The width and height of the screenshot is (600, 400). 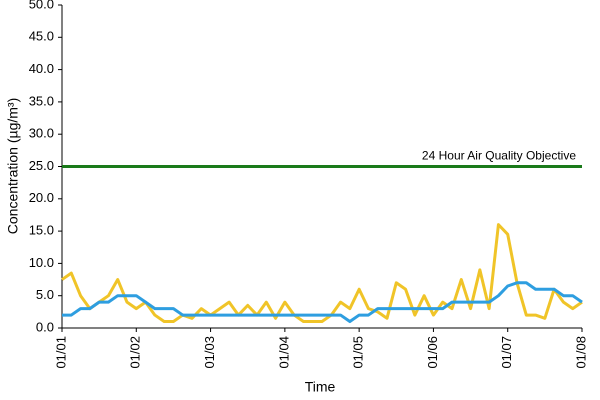 I want to click on y-tick-label: 25.0, so click(x=41, y=165).